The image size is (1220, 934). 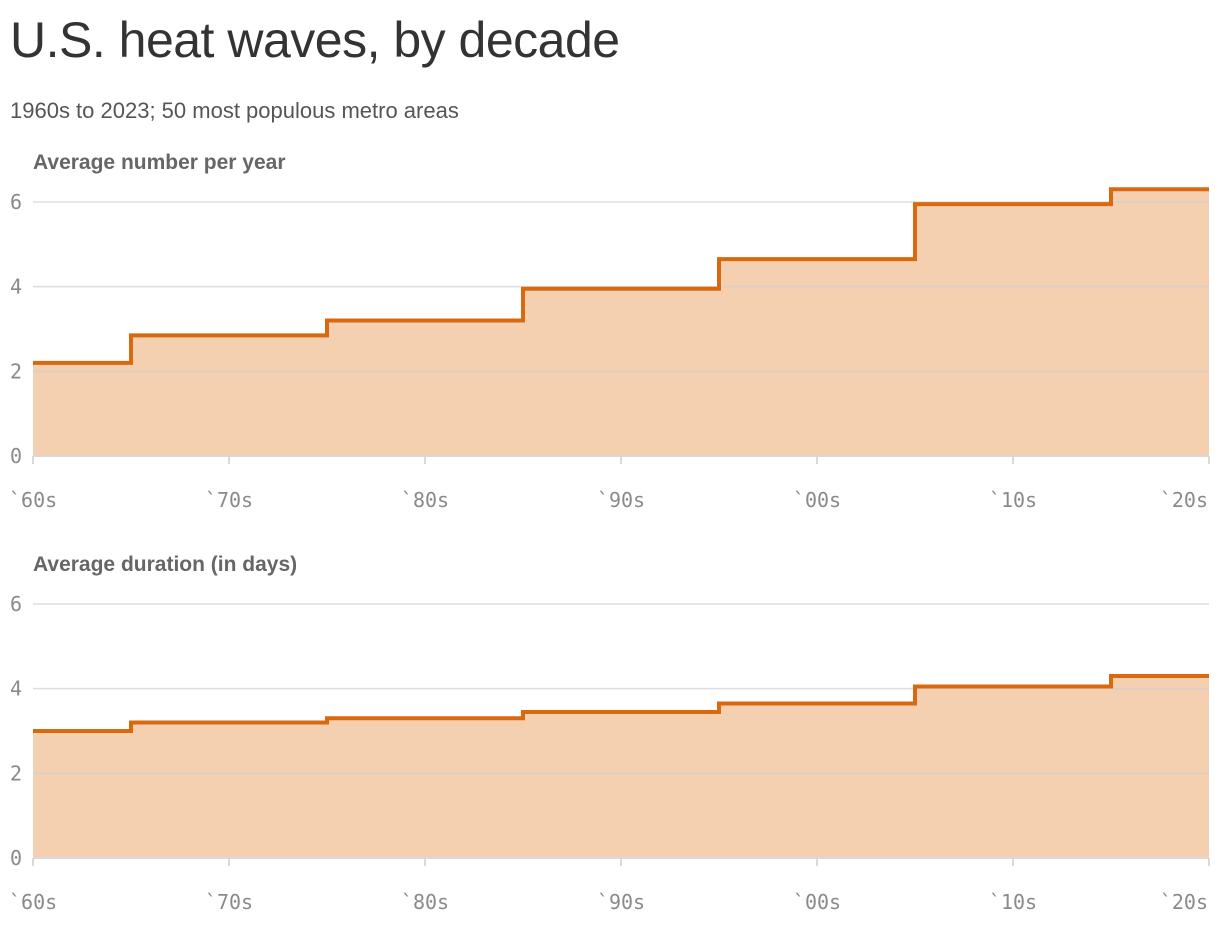 I want to click on panel-2-step-line, so click(x=621, y=703).